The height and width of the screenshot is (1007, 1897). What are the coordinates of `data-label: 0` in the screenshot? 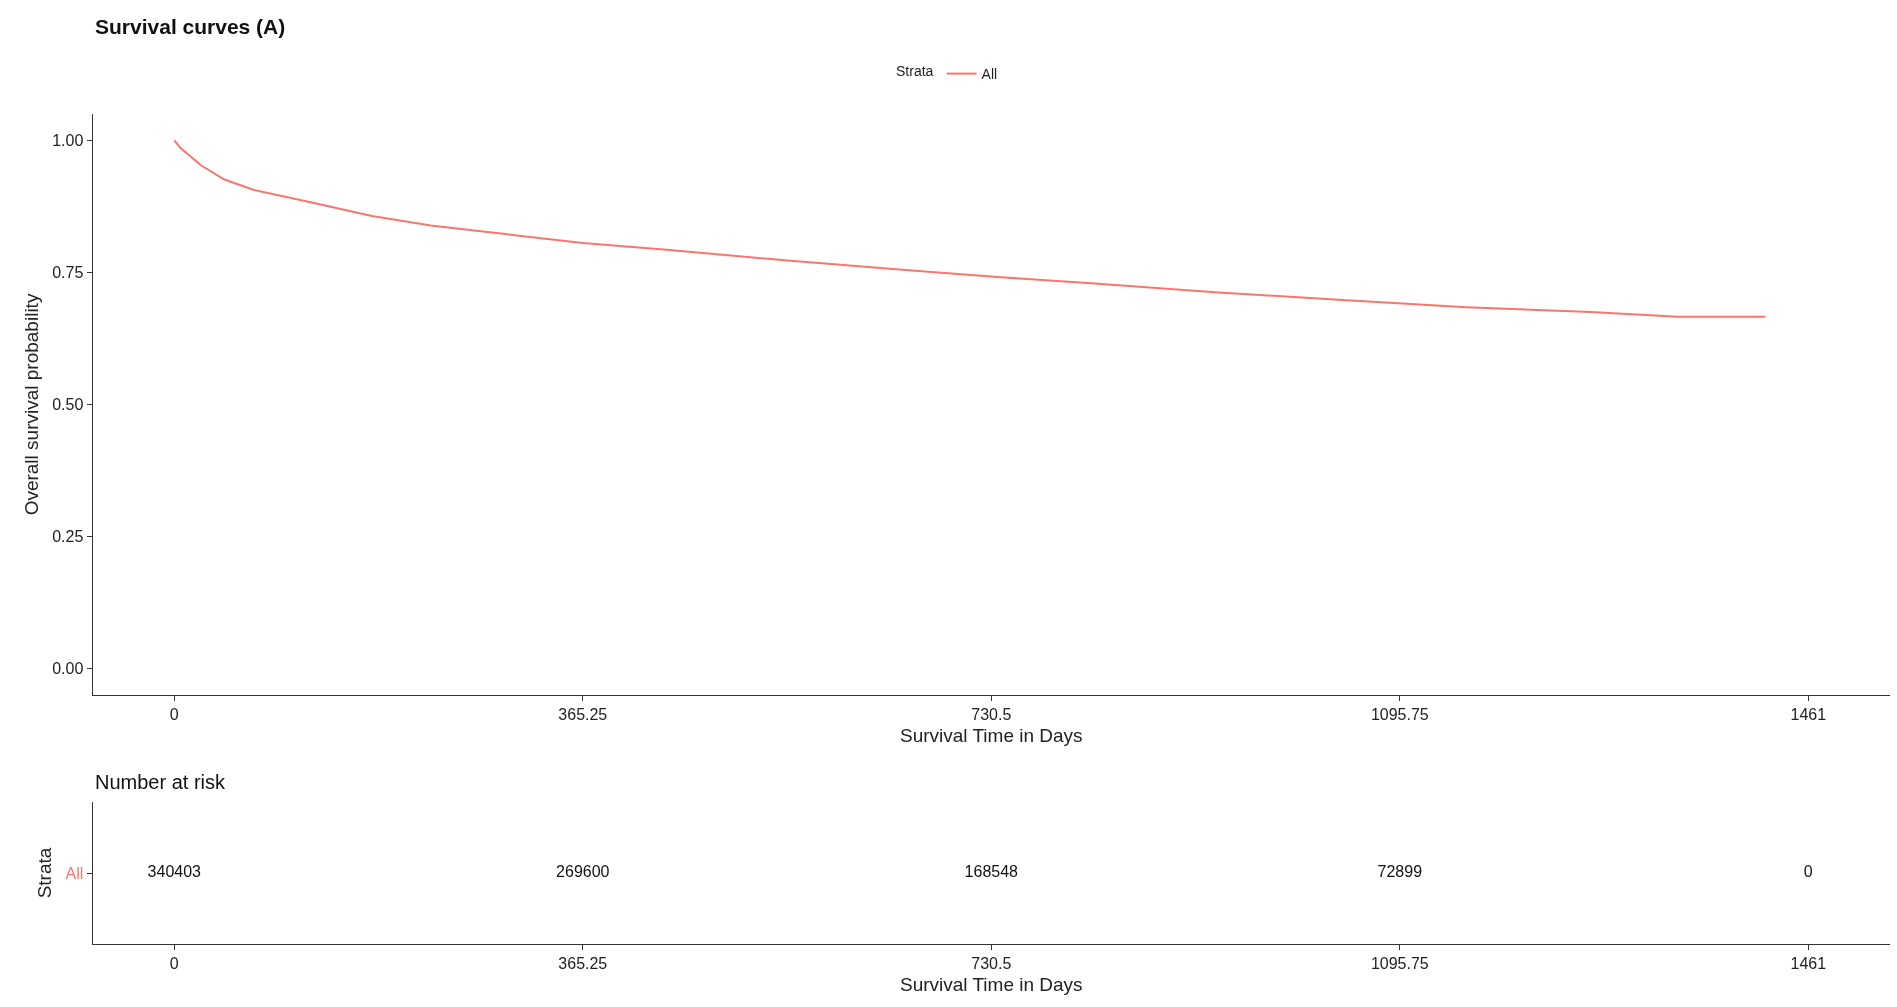 It's located at (1808, 871).